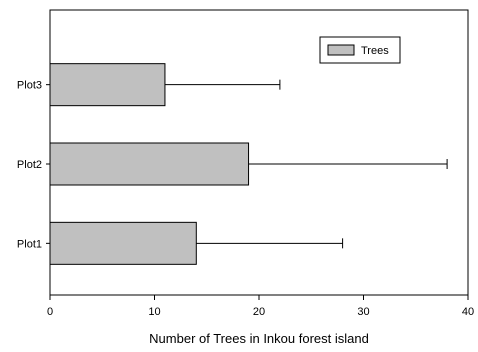 The image size is (478, 352). Describe the element at coordinates (50, 312) in the screenshot. I see `x-tick-label: 0` at that location.